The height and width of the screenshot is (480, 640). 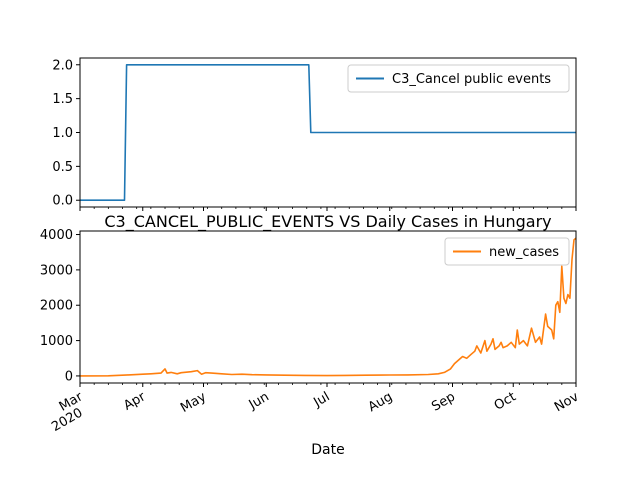 What do you see at coordinates (62, 167) in the screenshot?
I see `top-y-tick-label: 0.5` at bounding box center [62, 167].